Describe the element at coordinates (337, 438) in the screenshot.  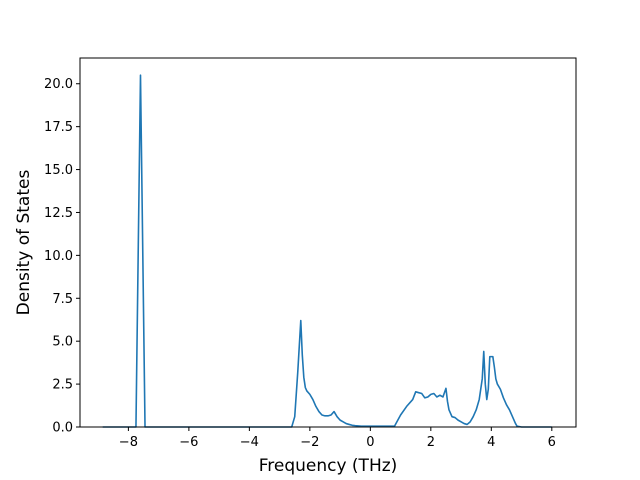
I see `x-axis-ticks: −8 −6 −4 −2 0 2 4 6` at that location.